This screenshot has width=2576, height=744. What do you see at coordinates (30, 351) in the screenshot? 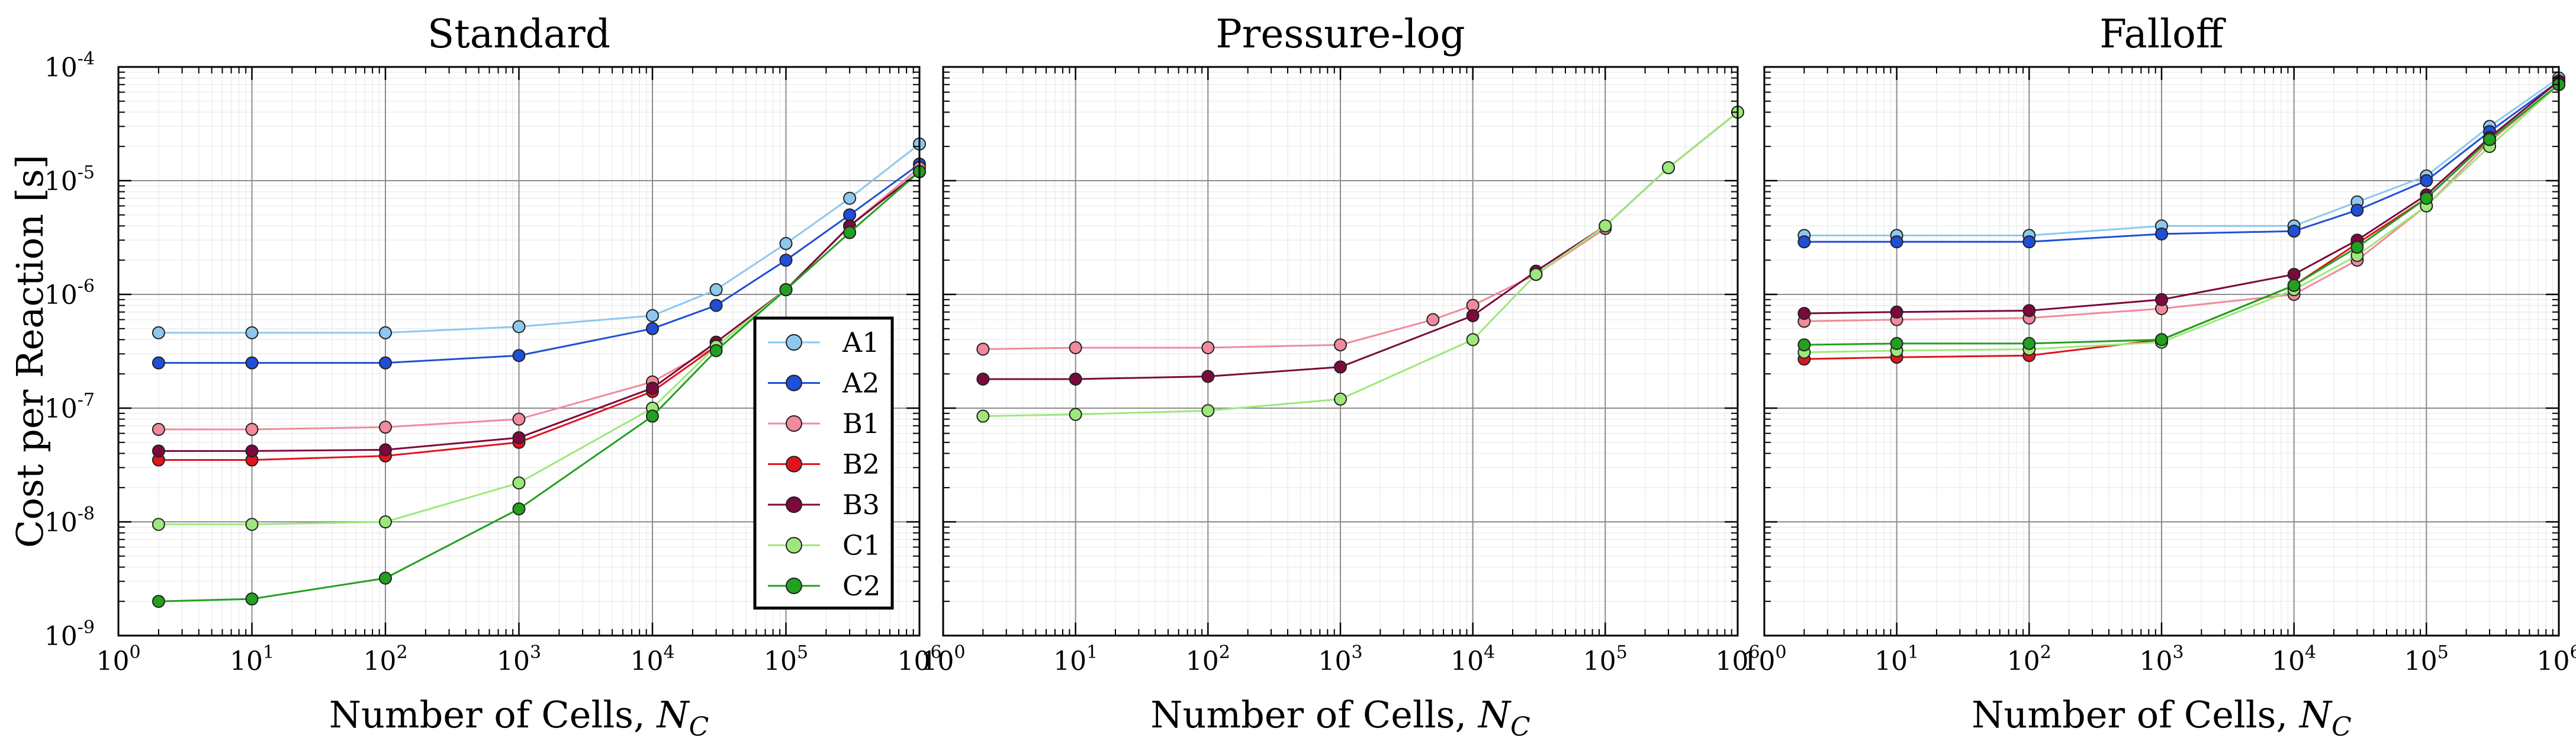
I see `y-axis-label: Cost per Reaction [s]` at bounding box center [30, 351].